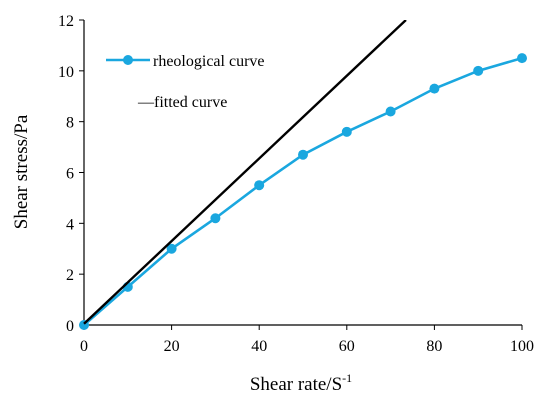 This screenshot has width=541, height=398. Describe the element at coordinates (66, 21) in the screenshot. I see `y-tick-label: 12` at that location.